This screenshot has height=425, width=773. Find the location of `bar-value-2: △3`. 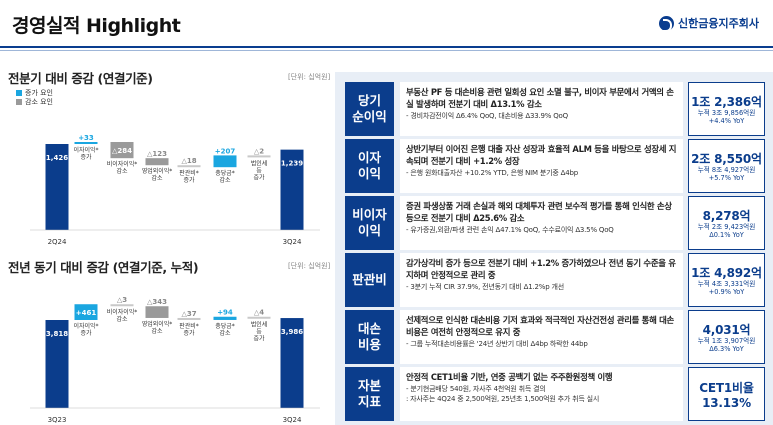

bar-value-2: △3 is located at coordinates (122, 300).